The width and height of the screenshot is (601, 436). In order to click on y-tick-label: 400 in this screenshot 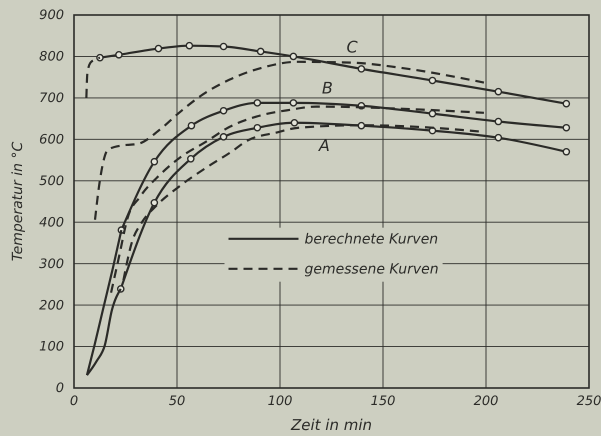, I will do `click(51, 222)`.